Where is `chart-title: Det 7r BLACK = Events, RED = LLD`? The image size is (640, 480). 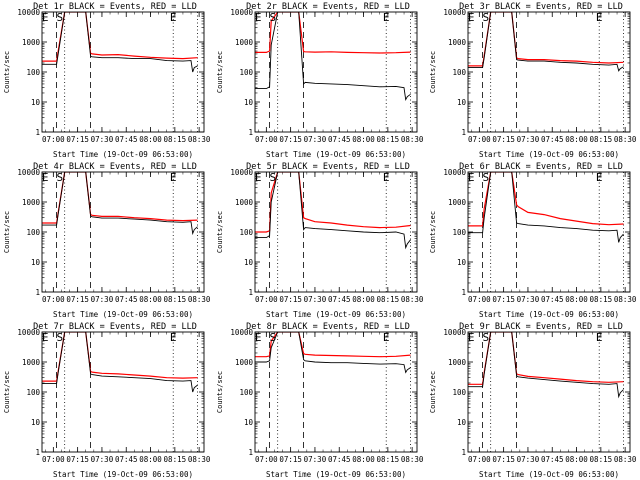
chart-title: Det 7r BLACK = Events, RED = LLD is located at coordinates (115, 327).